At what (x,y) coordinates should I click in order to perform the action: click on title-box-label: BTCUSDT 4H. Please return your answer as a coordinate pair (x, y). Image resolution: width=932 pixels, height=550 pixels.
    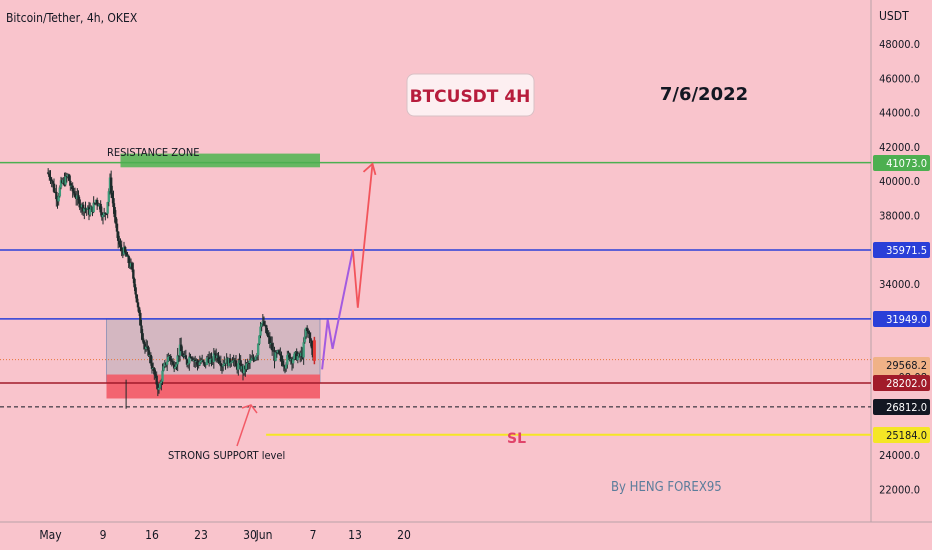
    Looking at the image, I should click on (470, 97).